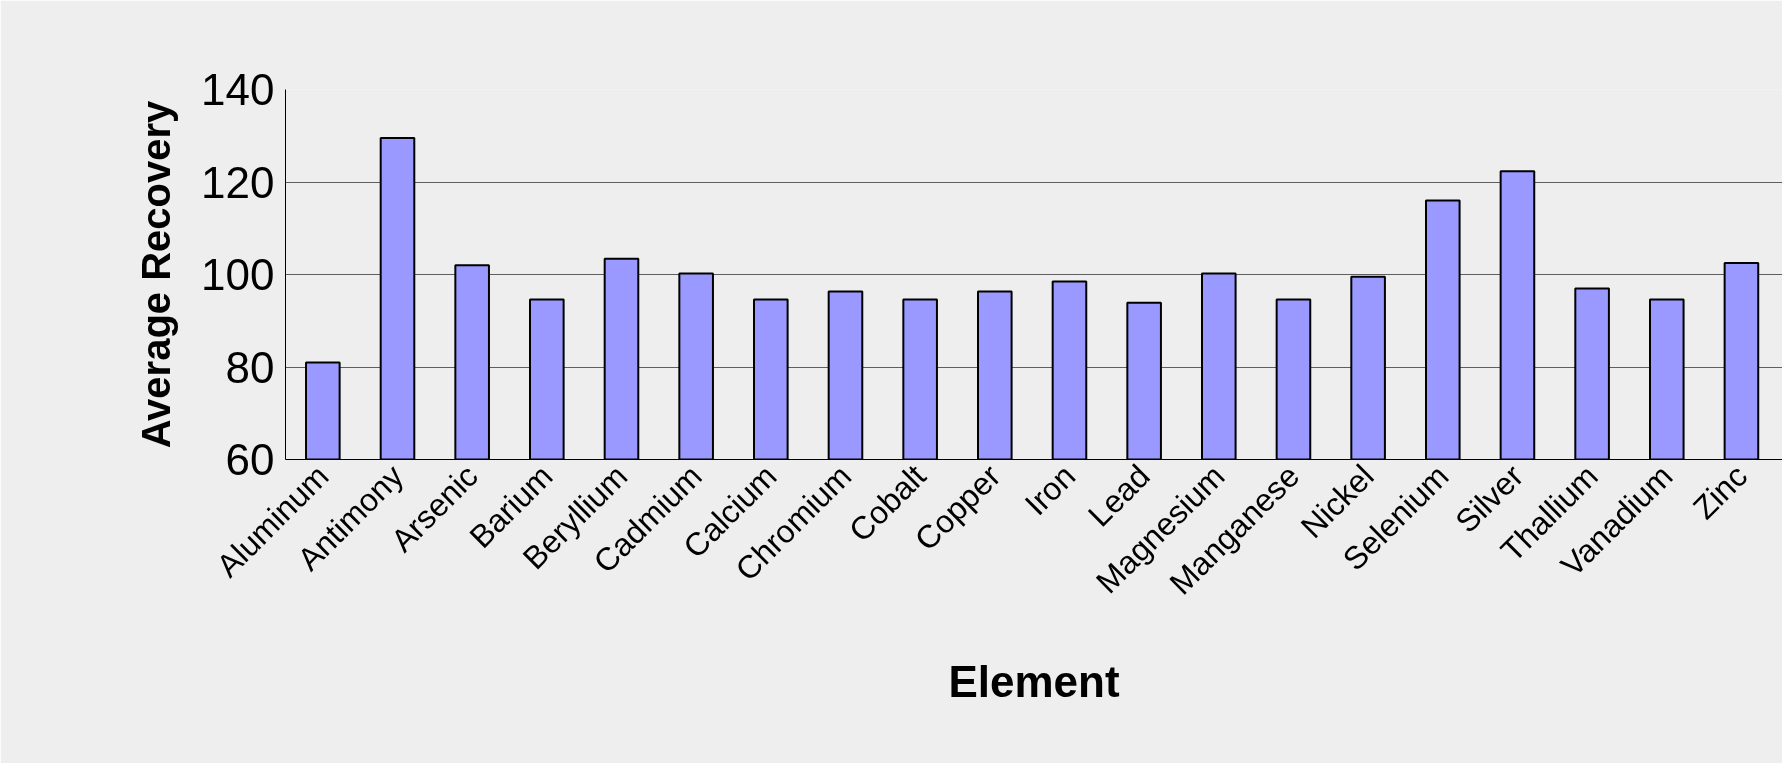  I want to click on y-axis-title: Average Recovery, so click(156, 274).